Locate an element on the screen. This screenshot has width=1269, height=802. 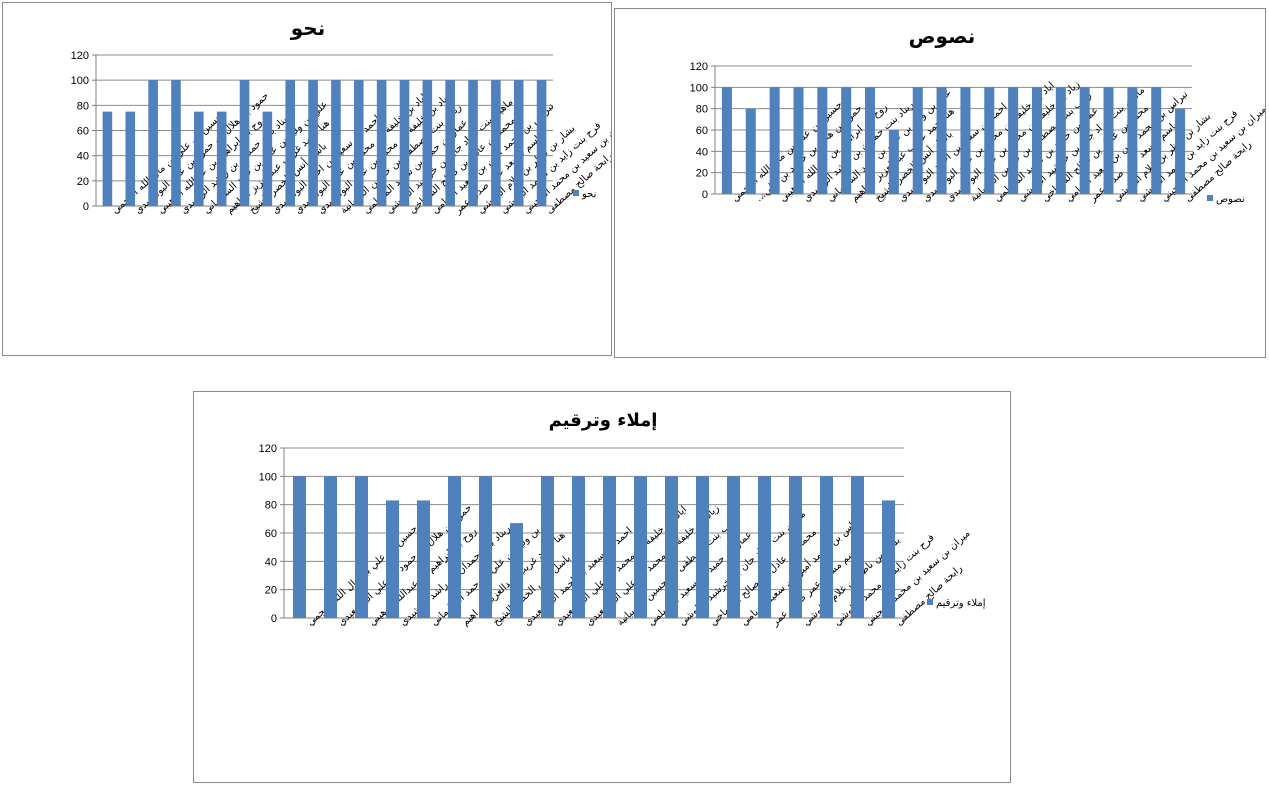
legend-label: نحو is located at coordinates (588, 194).